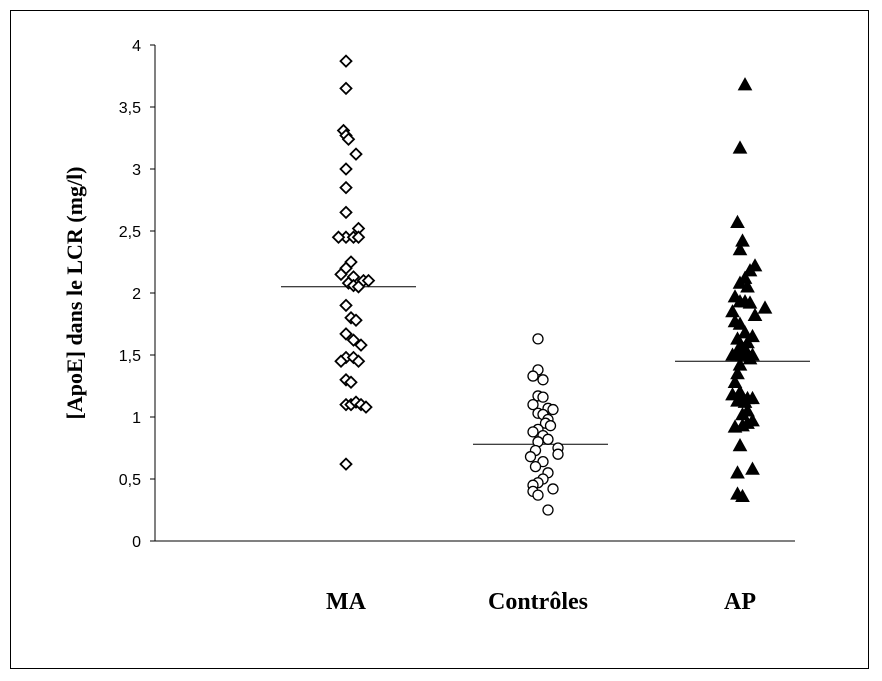 The image size is (882, 681). I want to click on y-tick-label: 3,5, so click(130, 108).